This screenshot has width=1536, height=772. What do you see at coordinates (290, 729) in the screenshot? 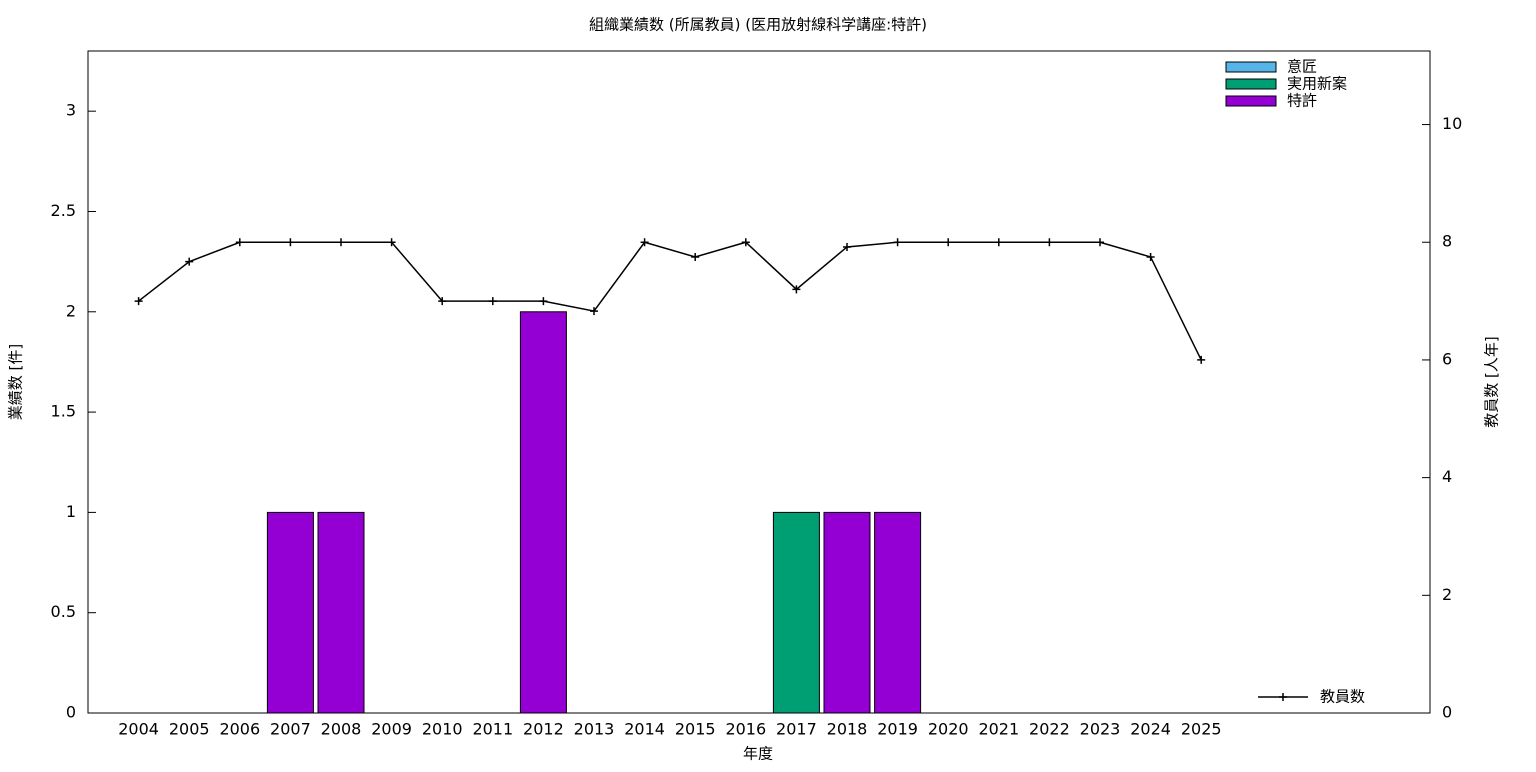
I see `x-tick-label: 2007` at bounding box center [290, 729].